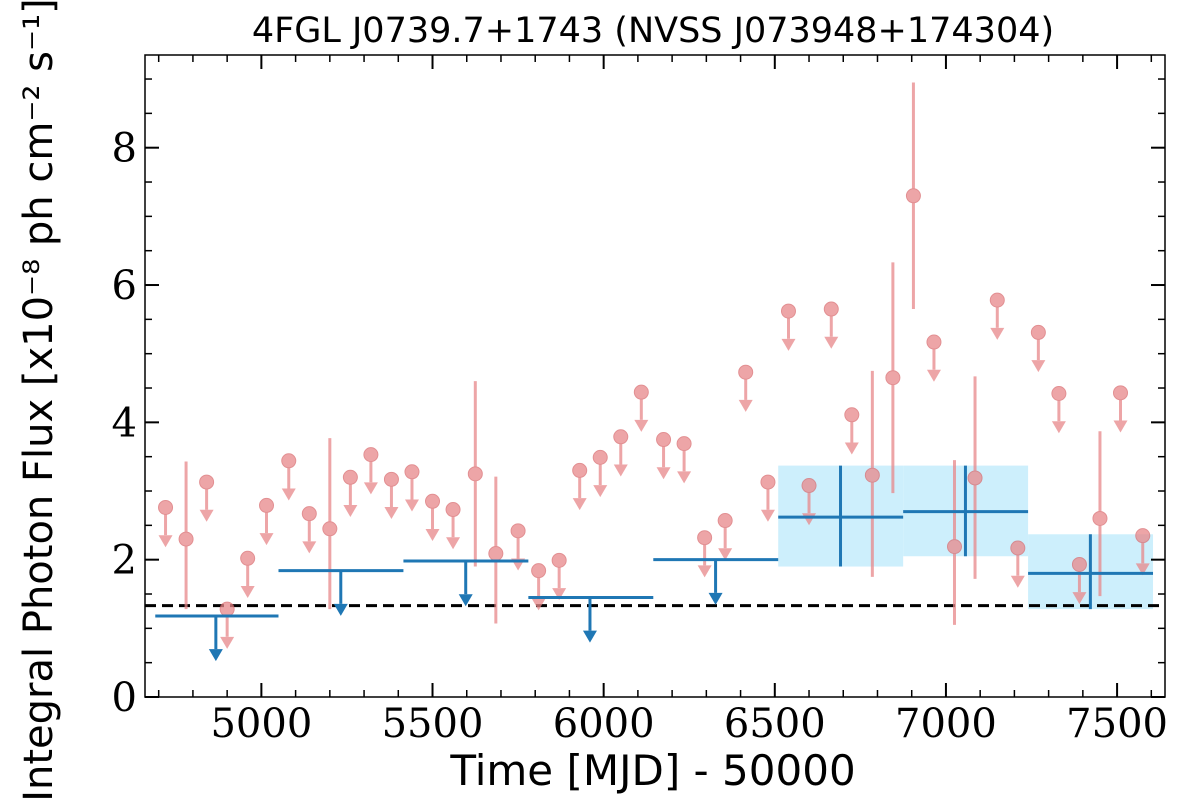  I want to click on x-tick-label: 6500, so click(775, 724).